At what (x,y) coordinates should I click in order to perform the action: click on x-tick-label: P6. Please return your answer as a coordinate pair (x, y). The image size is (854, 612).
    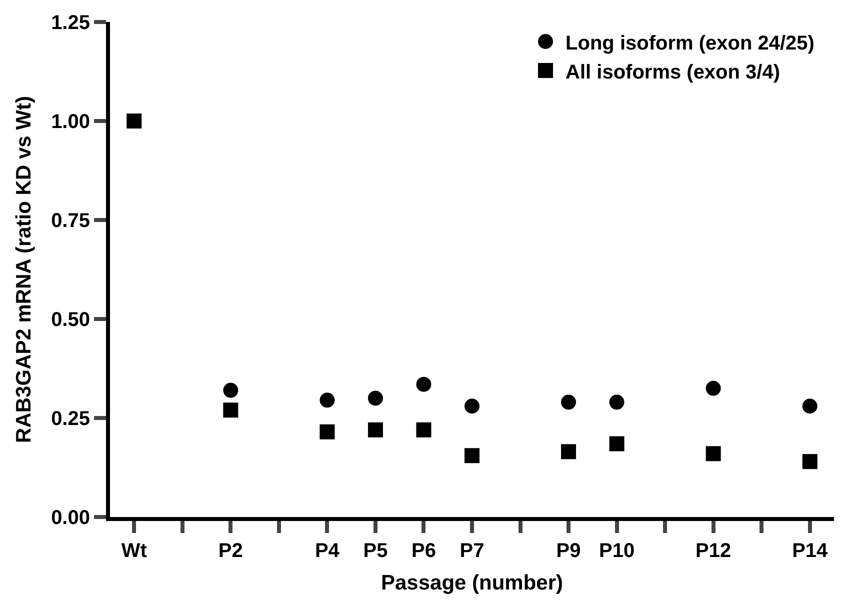
    Looking at the image, I should click on (423, 551).